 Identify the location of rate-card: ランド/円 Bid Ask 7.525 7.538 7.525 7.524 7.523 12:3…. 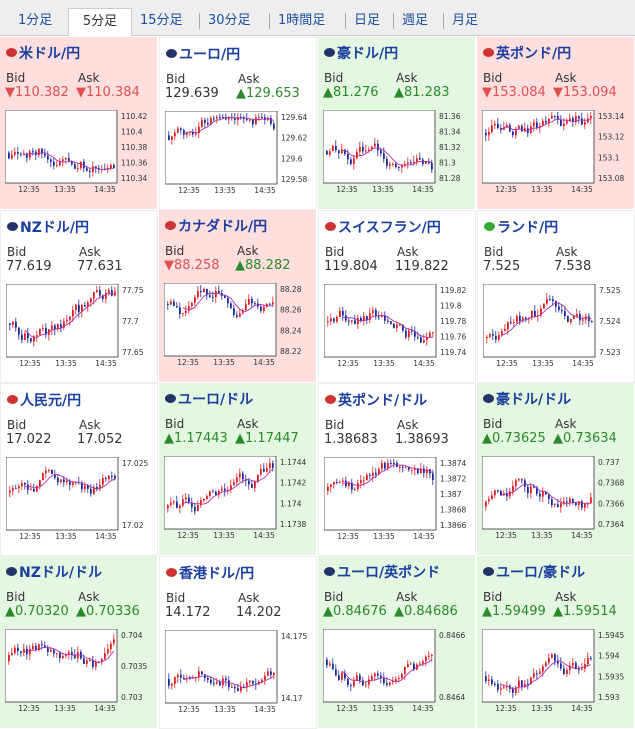
(556, 296).